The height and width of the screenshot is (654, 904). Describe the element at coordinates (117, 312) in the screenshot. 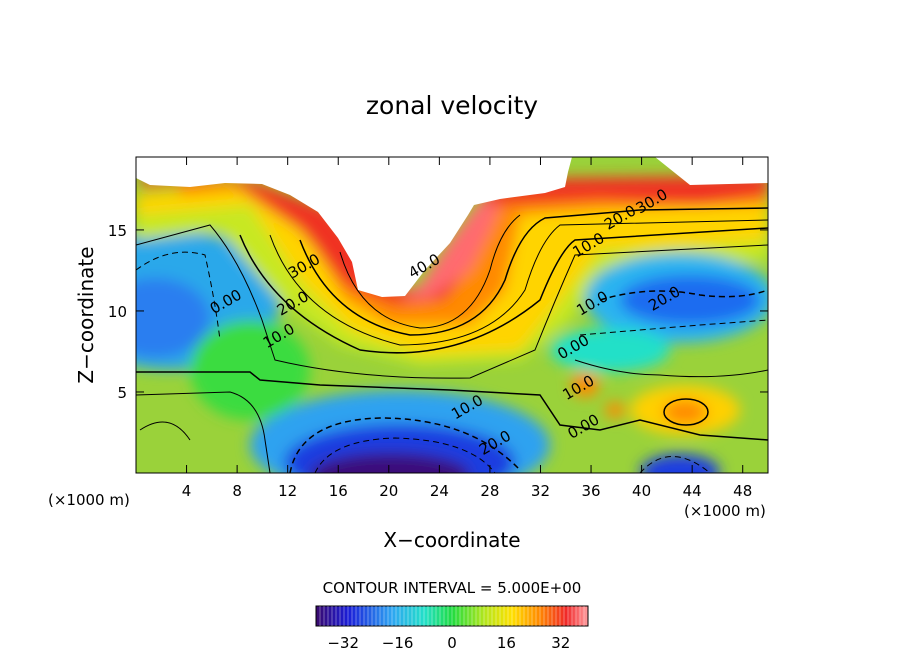

I see `y-tick-label: 10` at that location.